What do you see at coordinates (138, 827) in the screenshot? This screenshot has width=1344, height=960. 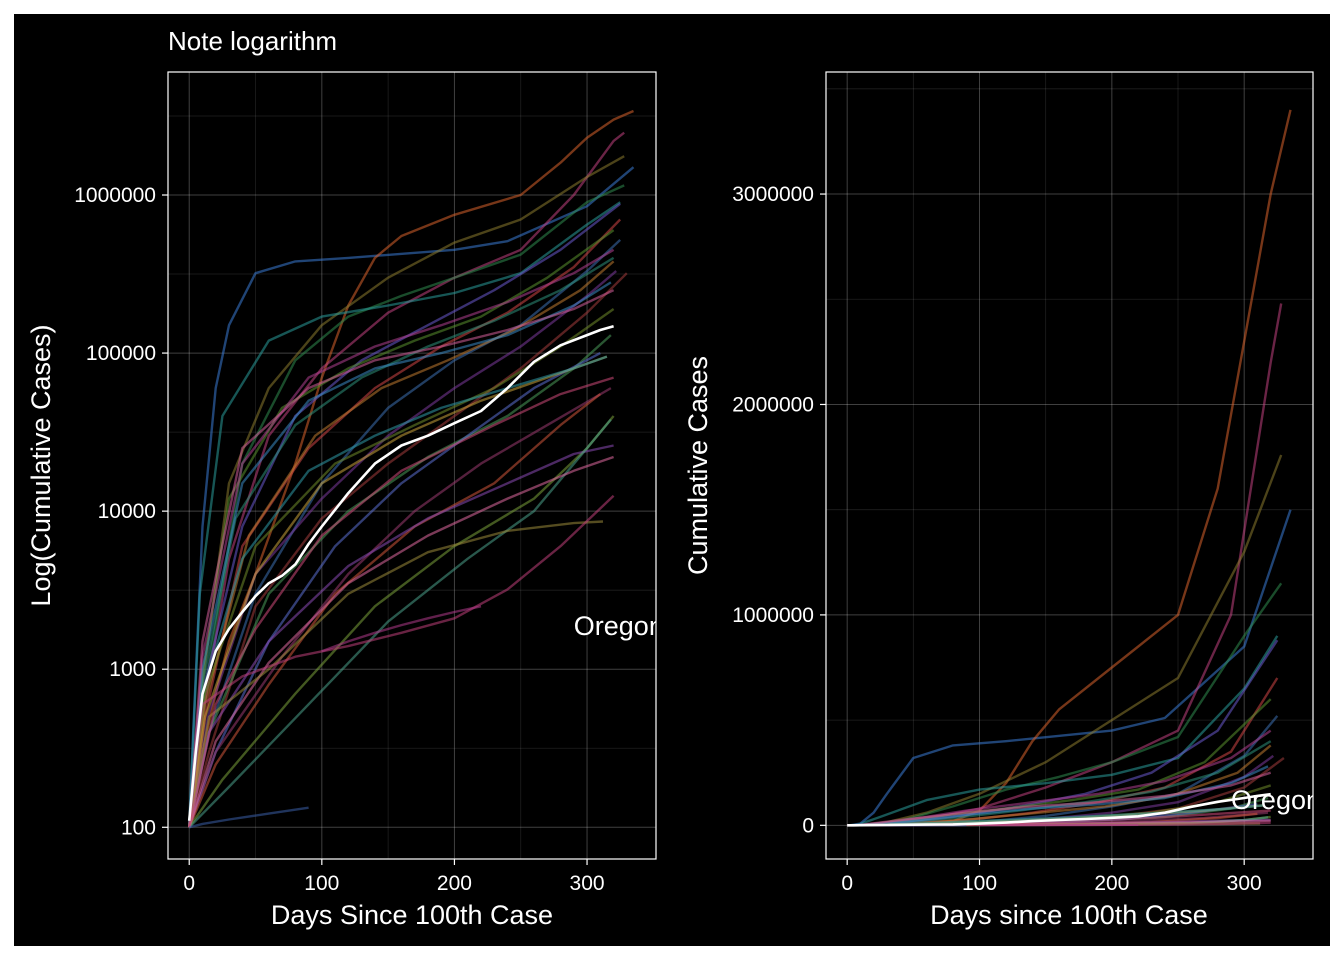 I see `y-tick-label: 100` at bounding box center [138, 827].